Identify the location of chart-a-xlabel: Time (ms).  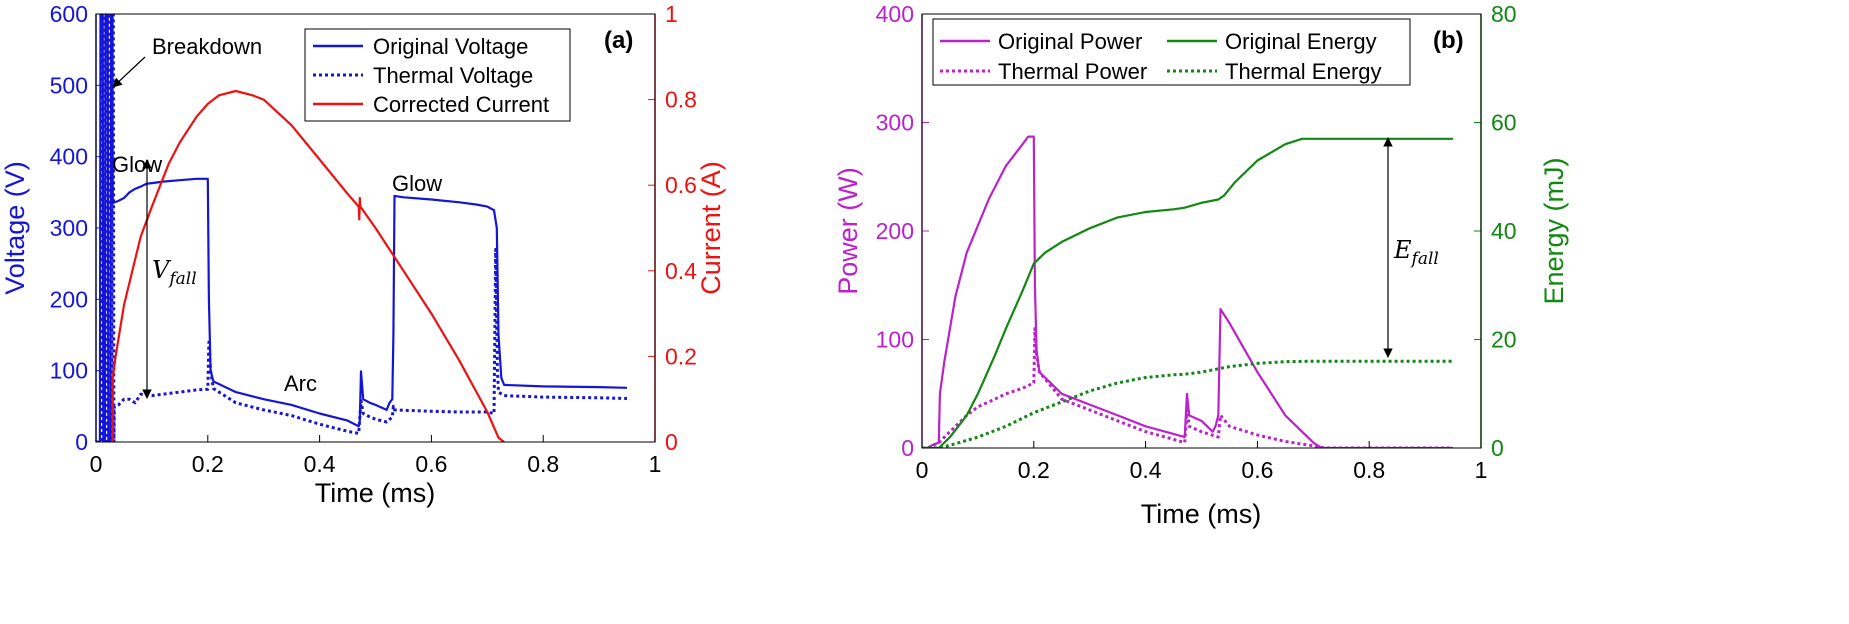
(375, 493).